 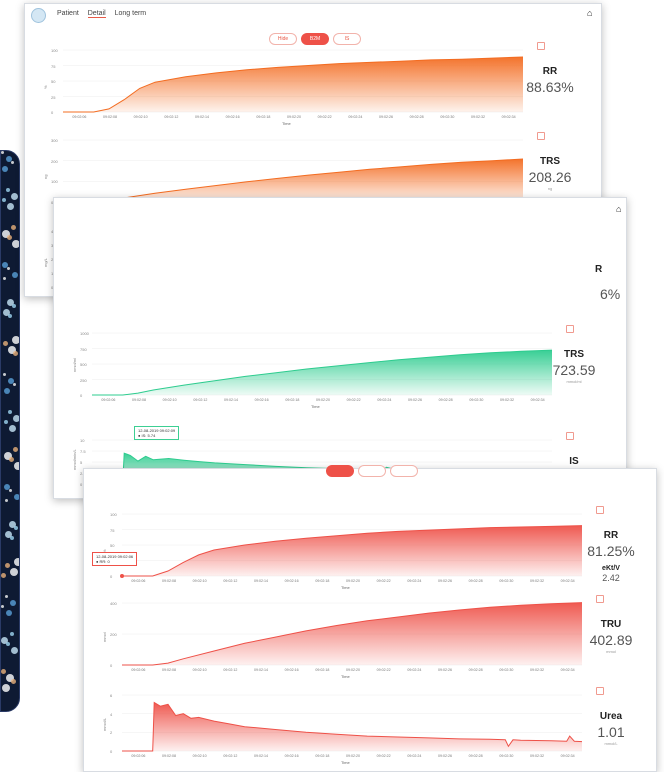 I want to click on y-tick-label: 100, so click(x=54, y=182).